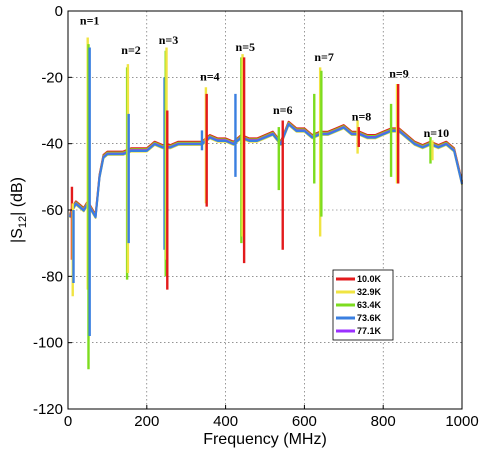 Image resolution: width=485 pixels, height=454 pixels. I want to click on legend: 10.0K 32.9K 63.4K 73.6K 77.1K, so click(363, 305).